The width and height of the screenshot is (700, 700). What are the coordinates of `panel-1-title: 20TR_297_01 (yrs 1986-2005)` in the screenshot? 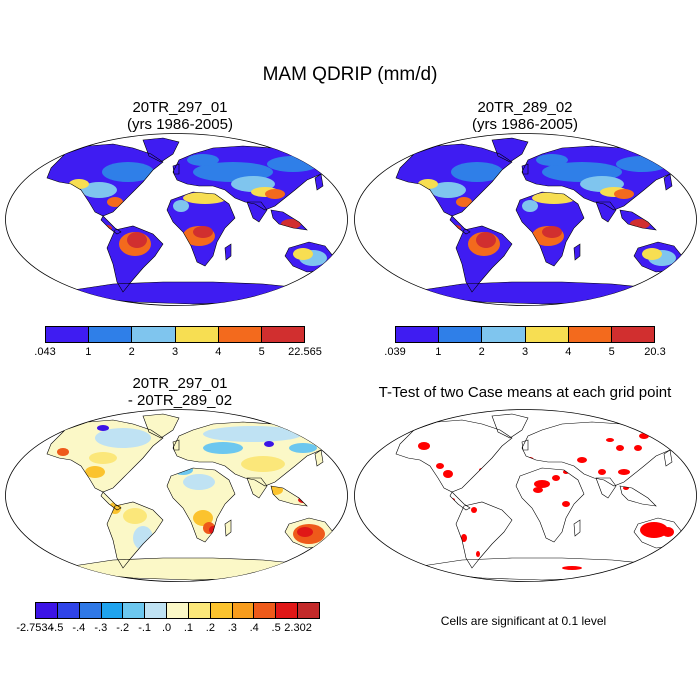 It's located at (180, 116).